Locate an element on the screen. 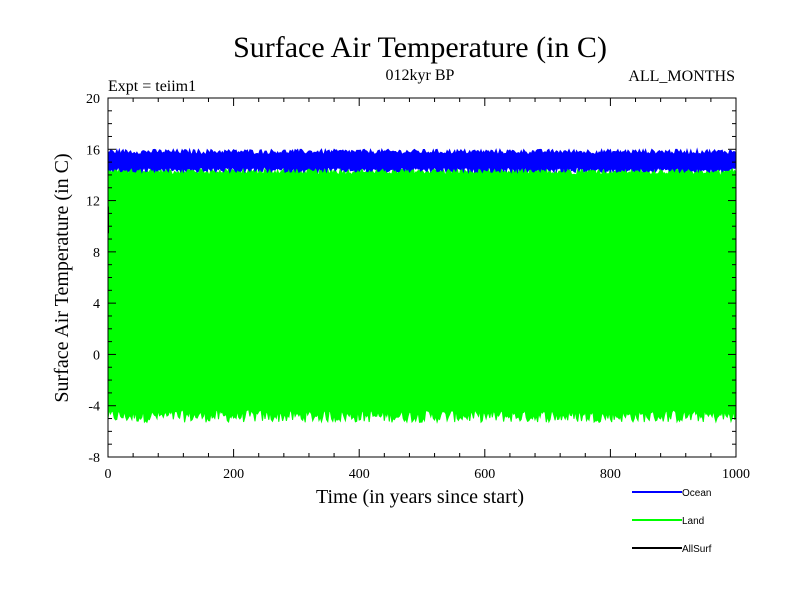 The width and height of the screenshot is (800, 600). y-tick-label: -4 is located at coordinates (94, 407).